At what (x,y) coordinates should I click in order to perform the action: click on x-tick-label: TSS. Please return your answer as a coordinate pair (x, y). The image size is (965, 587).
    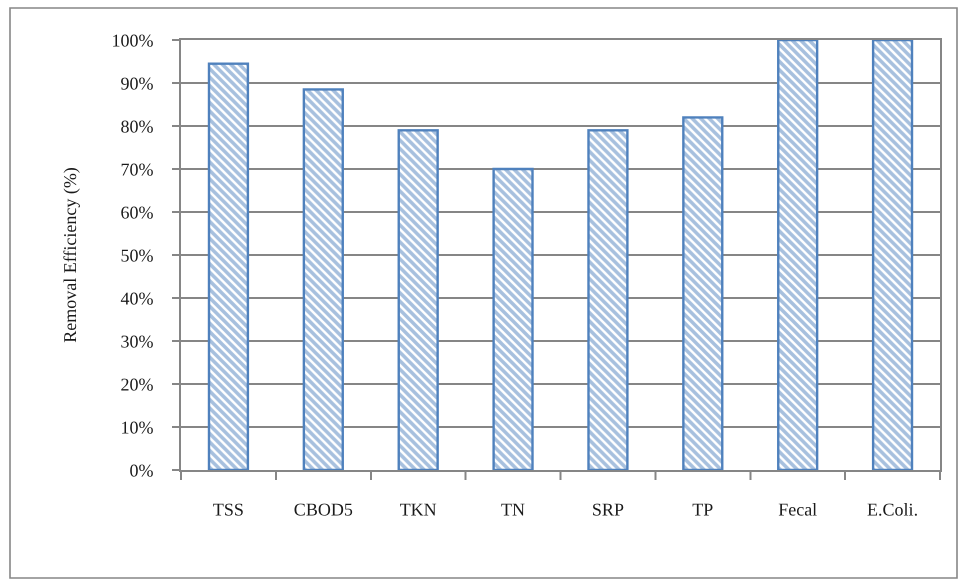
    Looking at the image, I should click on (228, 510).